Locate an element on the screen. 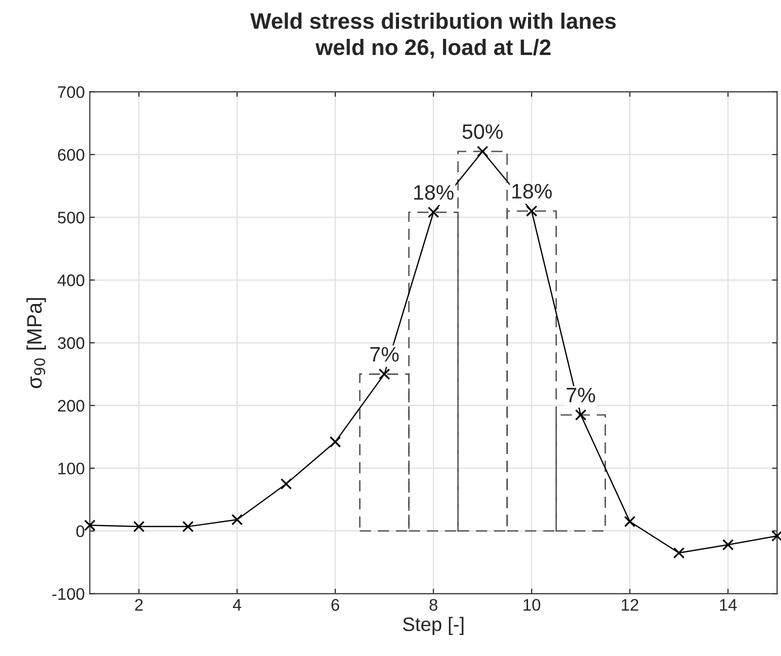 The image size is (781, 656). x-tick-label: 12 is located at coordinates (630, 604).